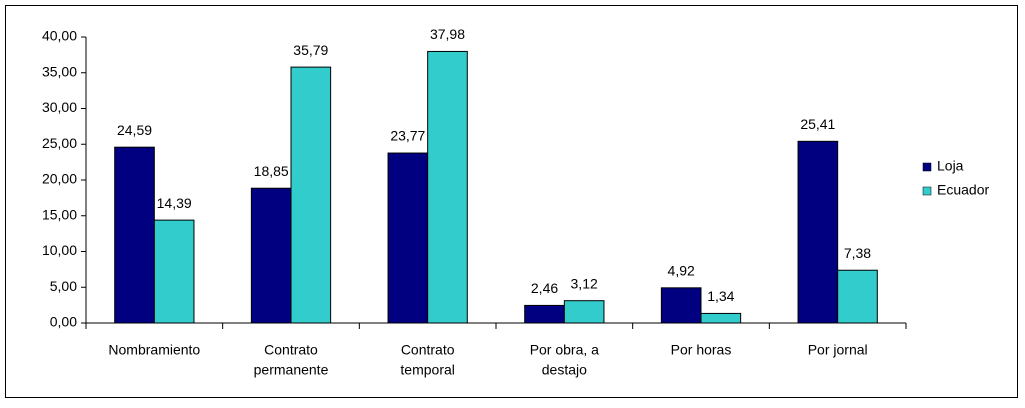  I want to click on x-tick-label: Por jornal, so click(838, 350).